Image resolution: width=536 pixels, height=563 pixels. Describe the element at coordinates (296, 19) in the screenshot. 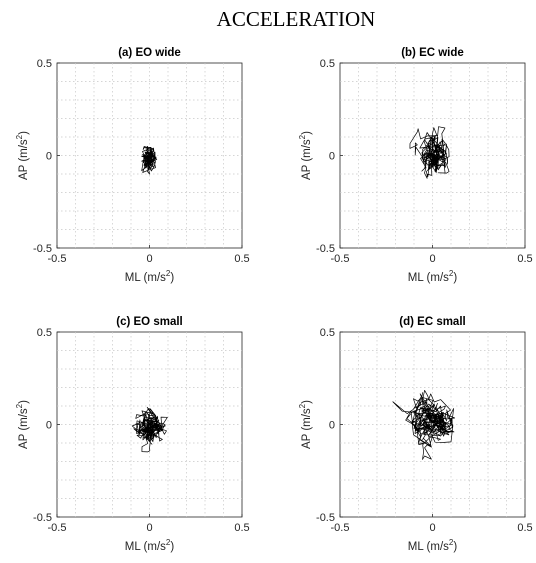

I see `figure-title: ACCELERATION` at that location.